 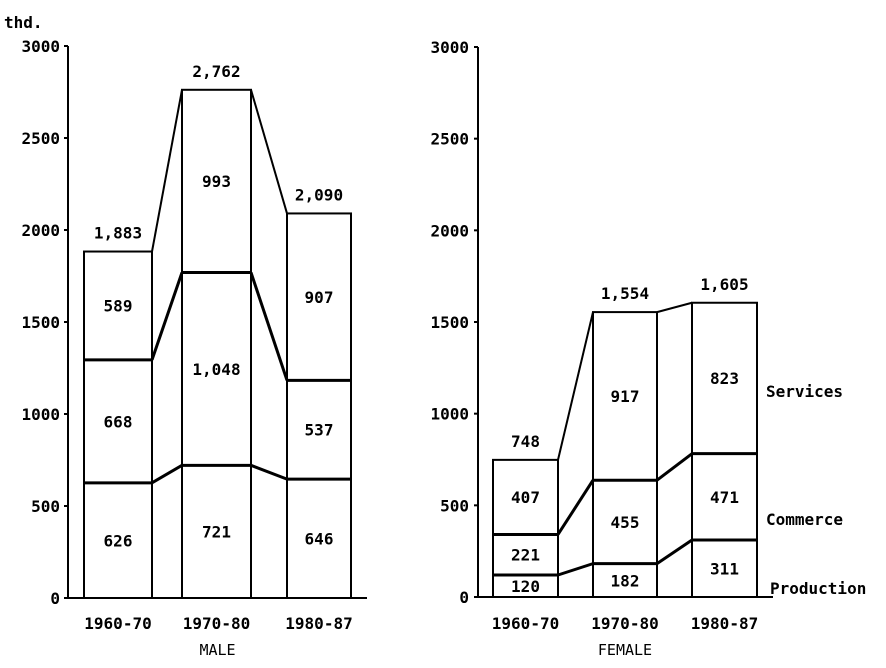 What do you see at coordinates (625, 293) in the screenshot?
I see `female-total-label: 1,554` at bounding box center [625, 293].